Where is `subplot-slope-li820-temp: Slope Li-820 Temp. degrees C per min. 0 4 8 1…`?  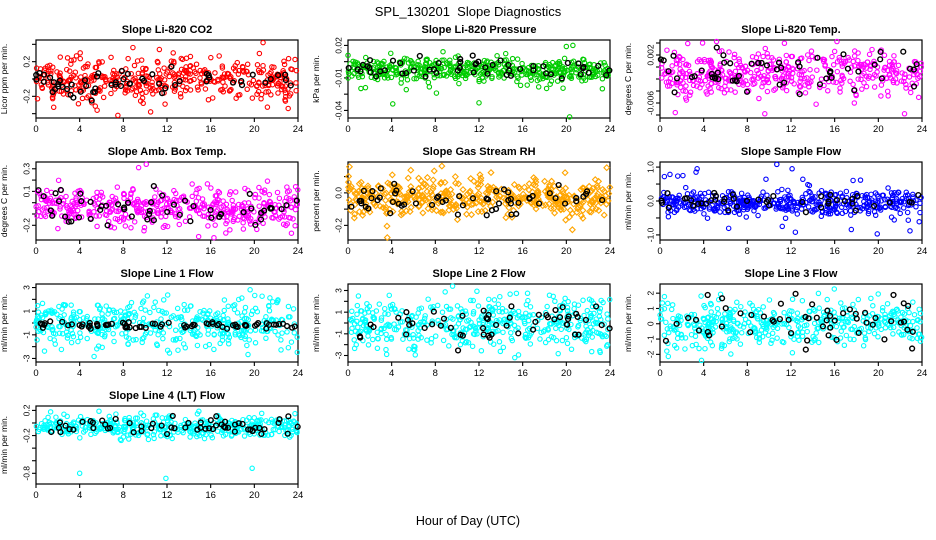
subplot-slope-li820-temp: Slope Li-820 Temp. degrees C per min. 0 4 8 1… is located at coordinates (779, 83).